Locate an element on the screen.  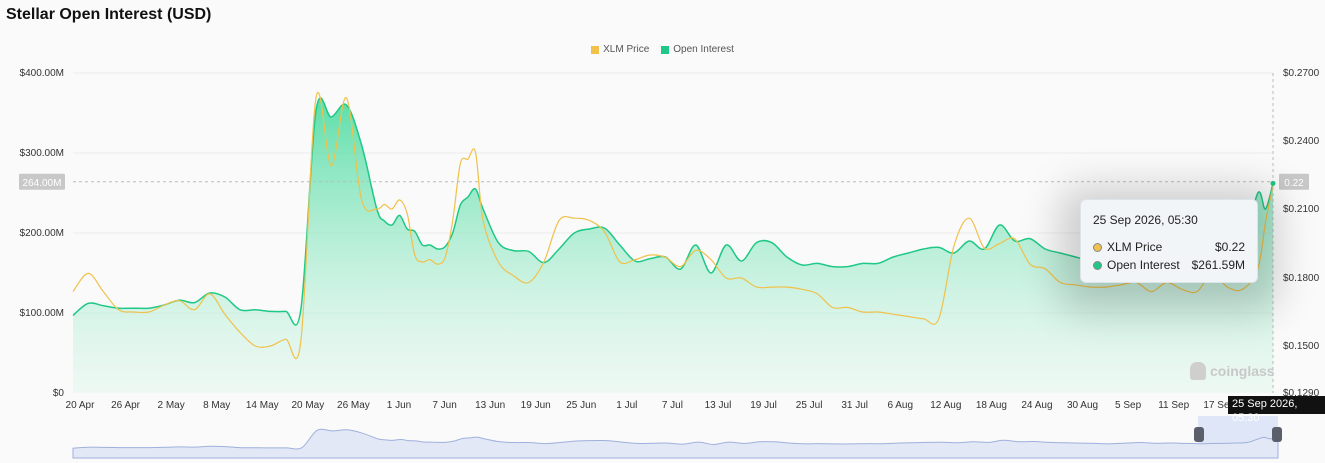
legend-item-open-interest: Open Interest is located at coordinates (697, 49).